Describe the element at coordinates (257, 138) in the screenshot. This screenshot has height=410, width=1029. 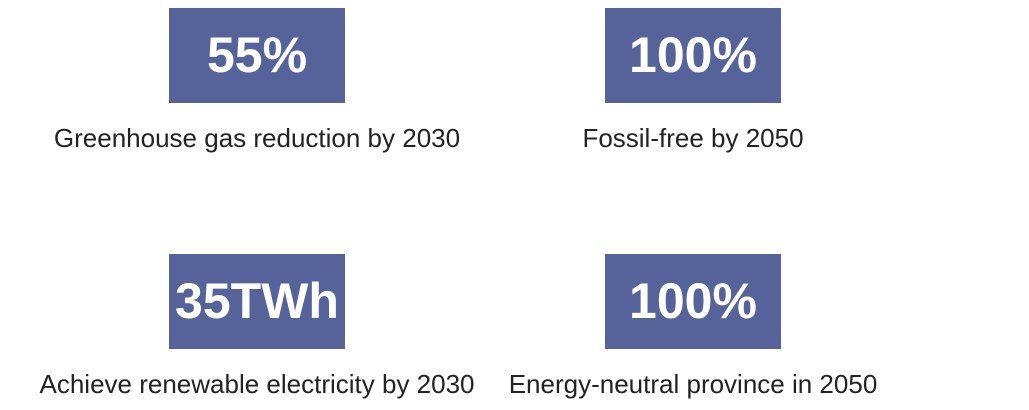
I see `stat-label: Greenhouse gas reduction by 2030` at that location.